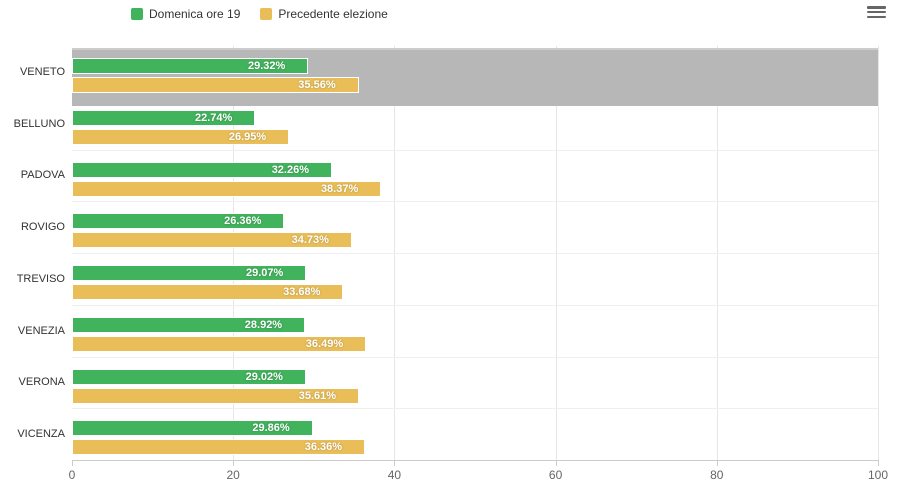  What do you see at coordinates (717, 475) in the screenshot?
I see `x-axis-tick-label: 80` at bounding box center [717, 475].